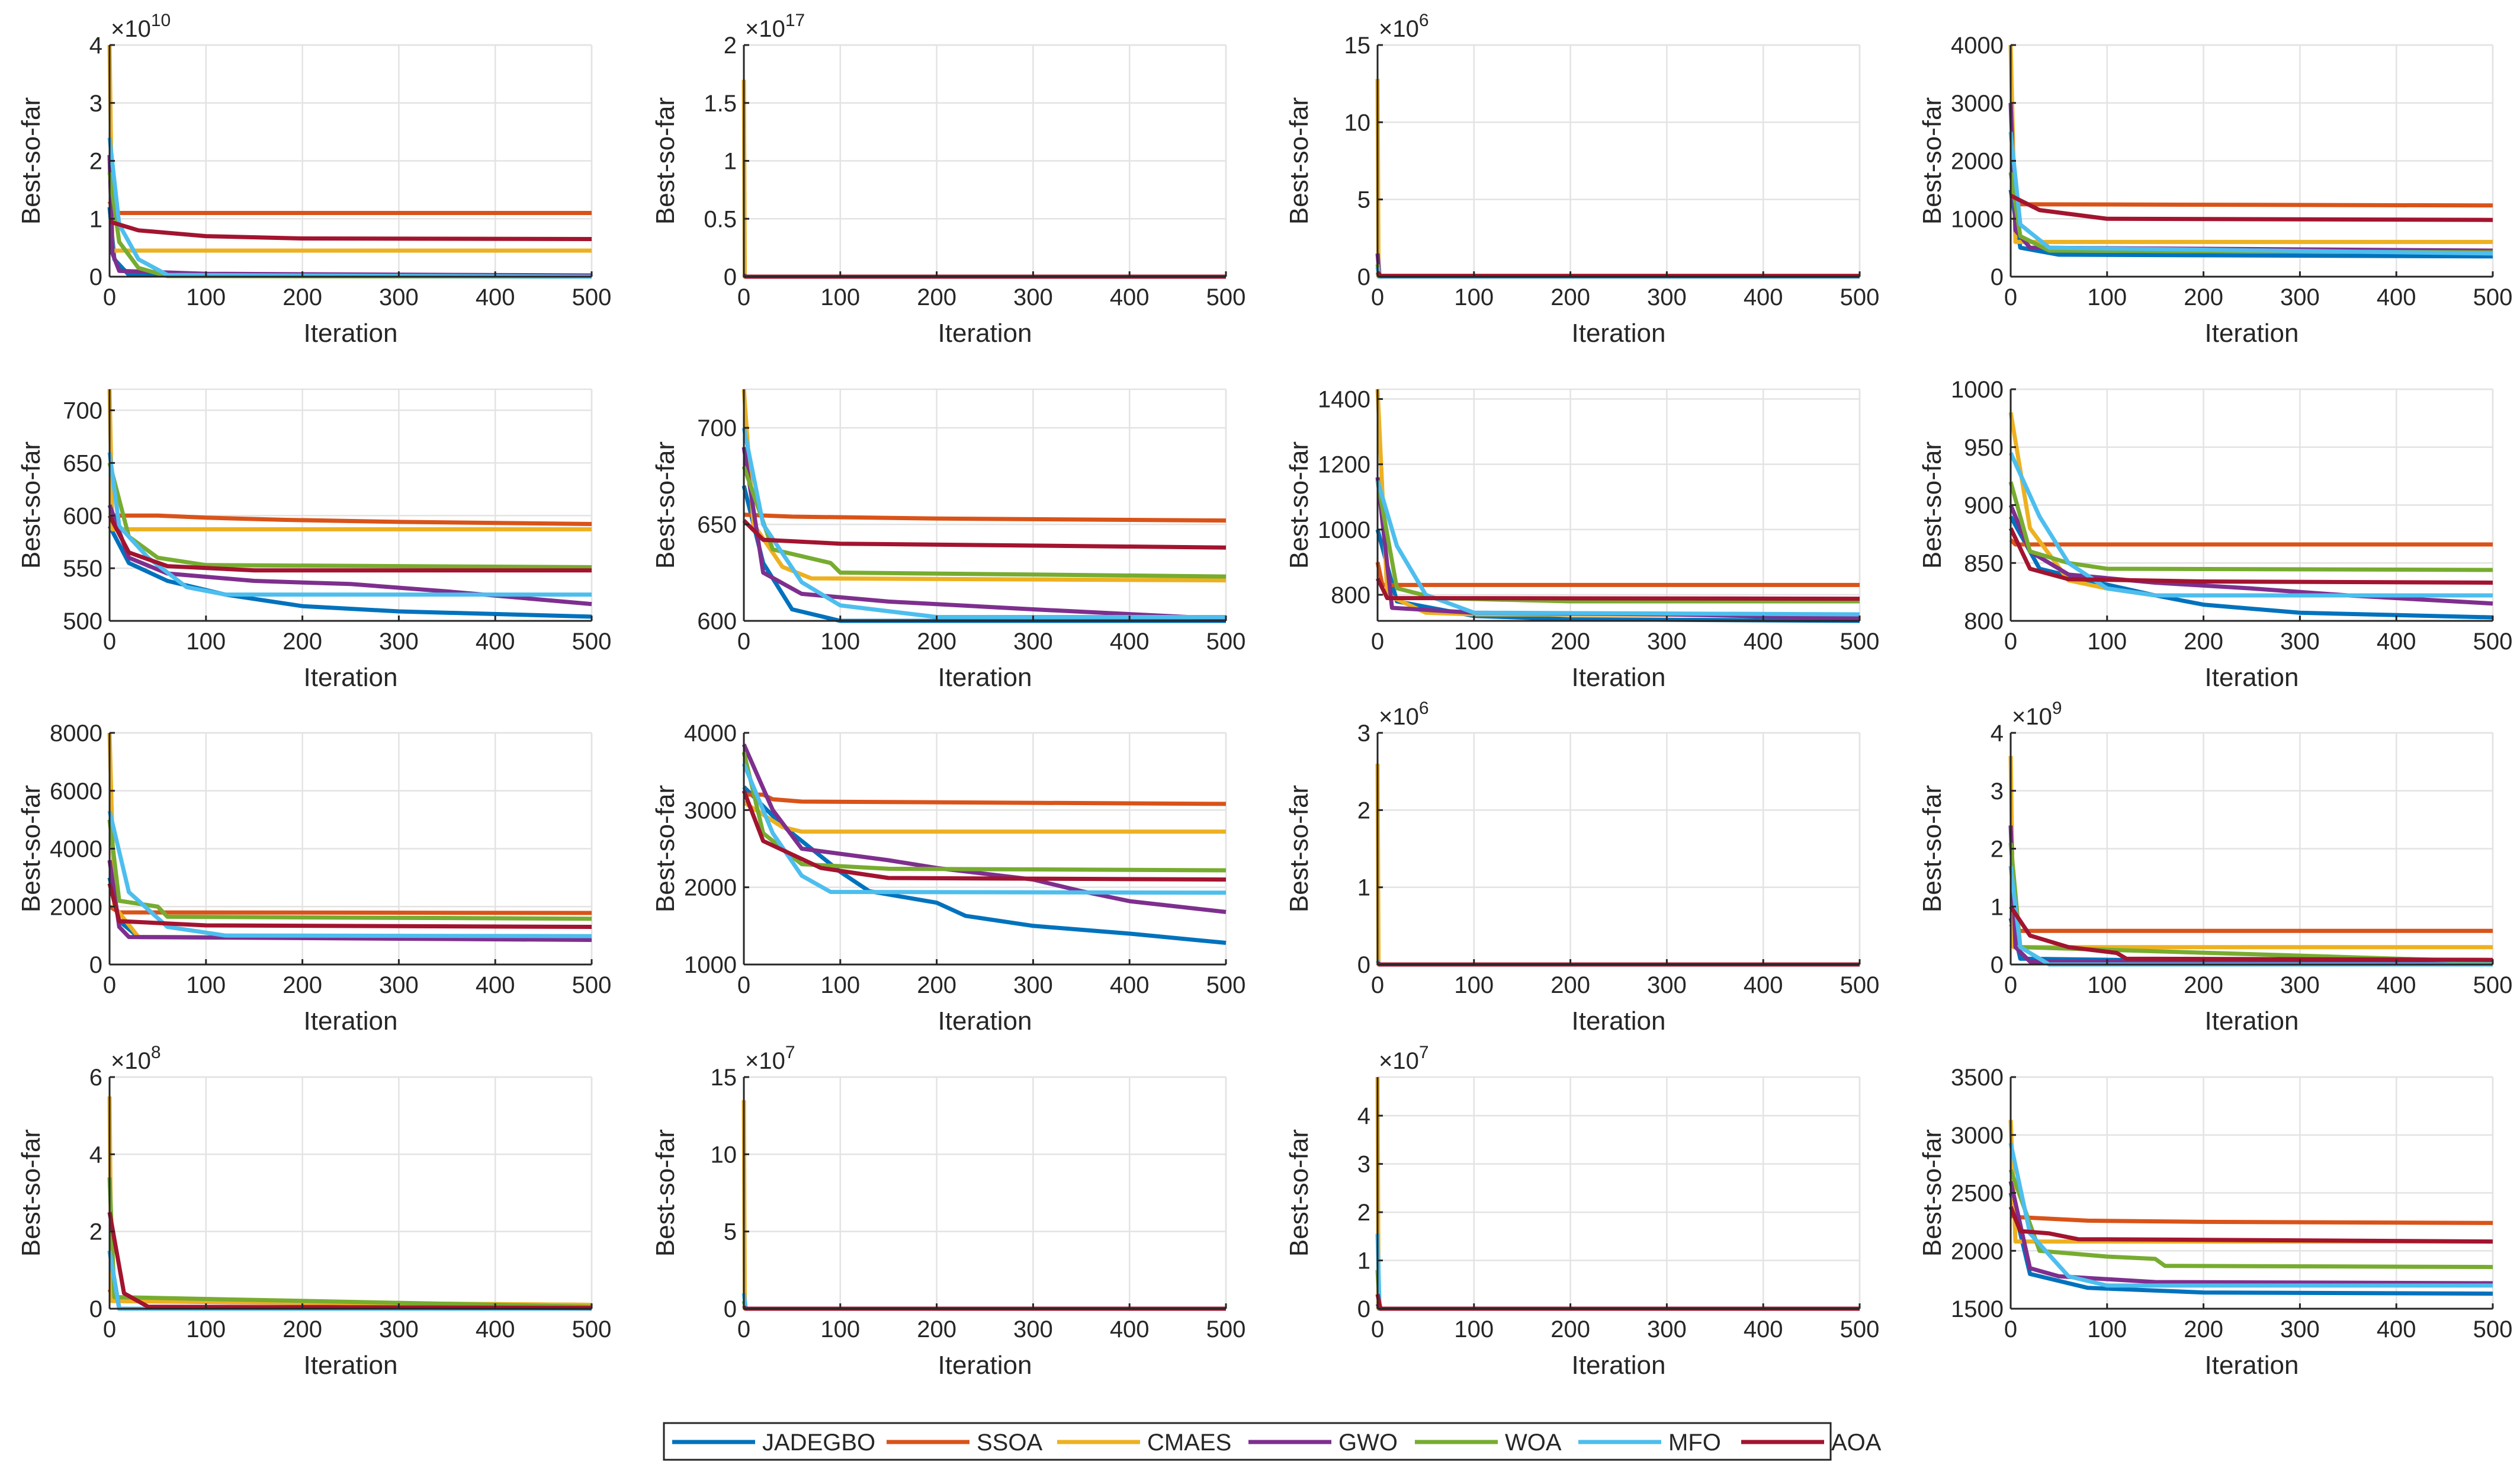 This screenshot has width=2520, height=1474. I want to click on y-tick-label: 0.5, so click(720, 219).